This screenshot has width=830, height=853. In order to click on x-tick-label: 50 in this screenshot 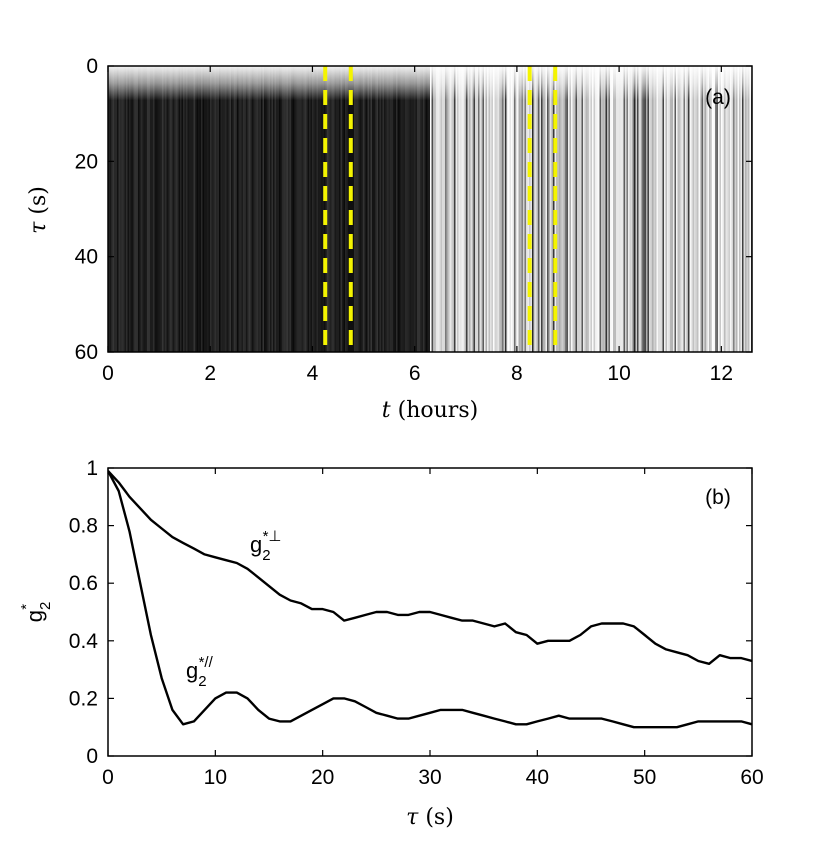, I will do `click(644, 777)`.